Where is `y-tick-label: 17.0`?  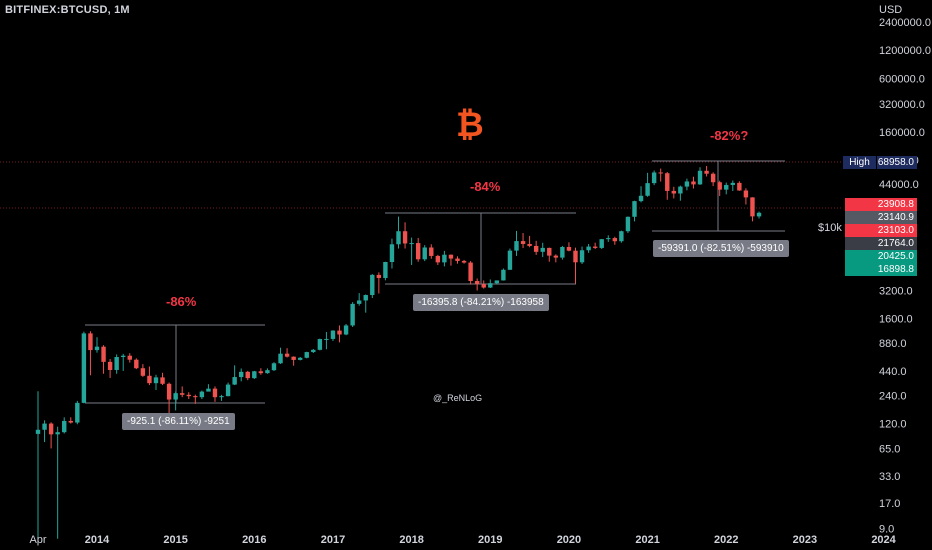 y-tick-label: 17.0 is located at coordinates (889, 504).